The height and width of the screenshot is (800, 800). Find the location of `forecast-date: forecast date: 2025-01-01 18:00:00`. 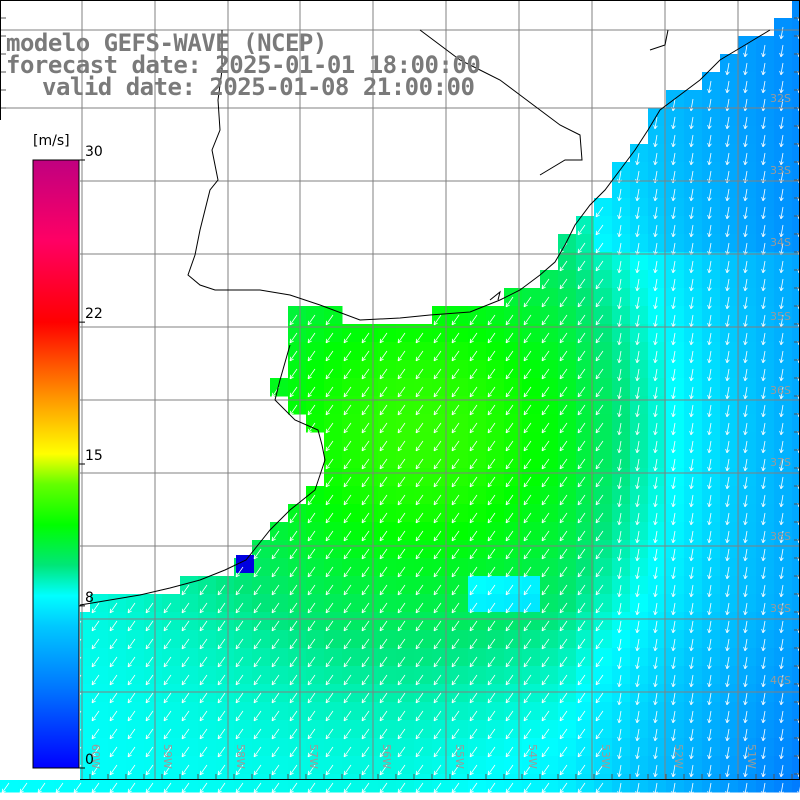

forecast-date: forecast date: 2025-01-01 18:00:00 is located at coordinates (243, 65).